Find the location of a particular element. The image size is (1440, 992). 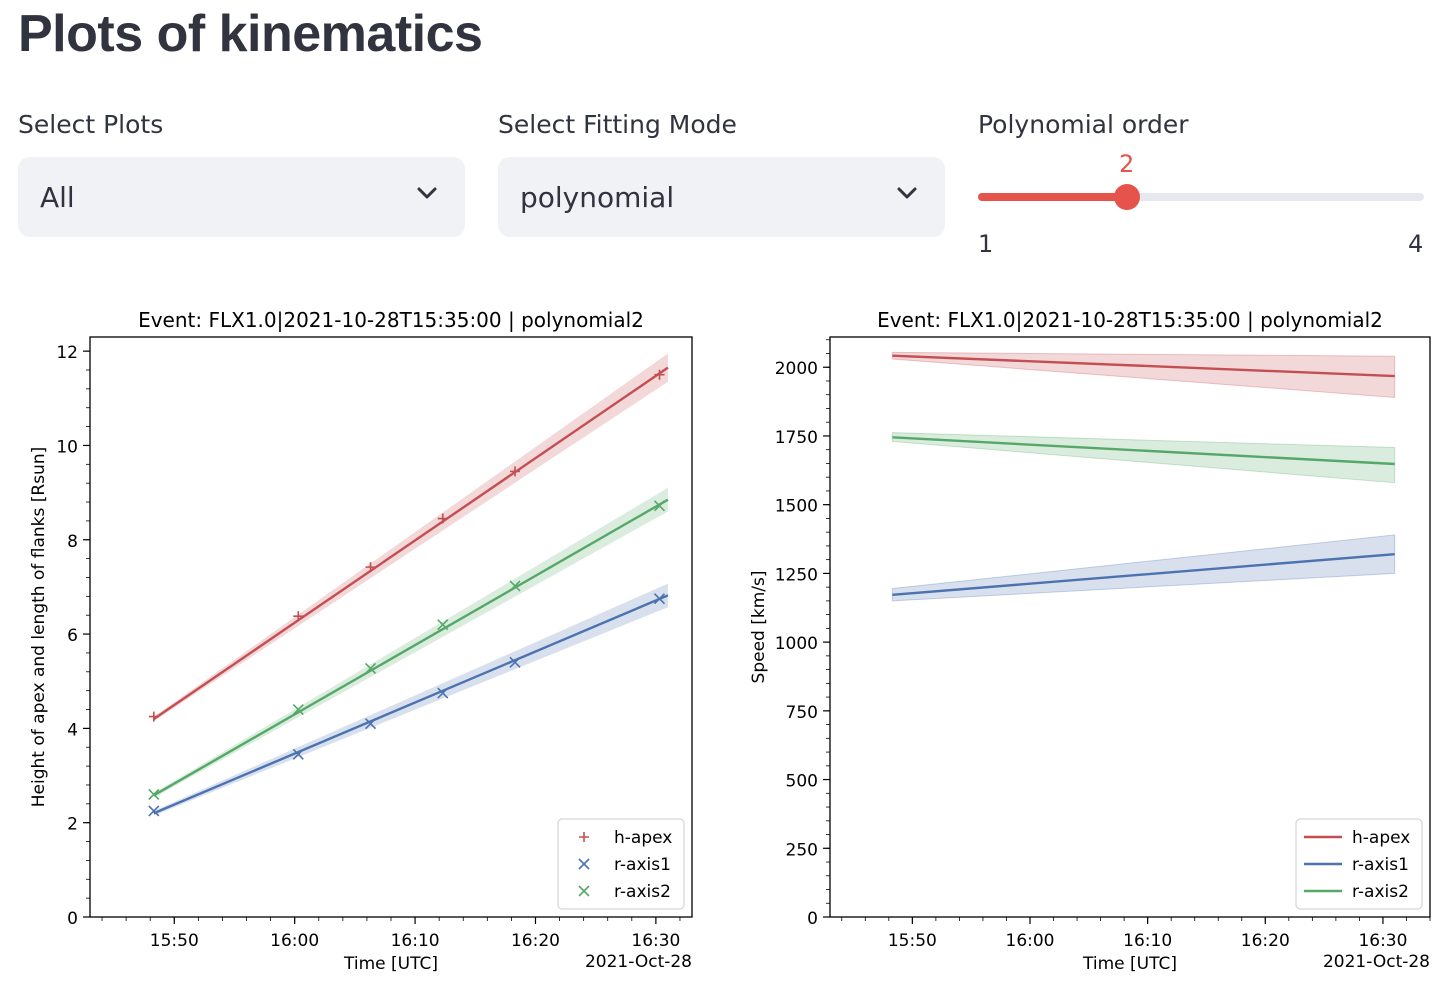

y-tick-label: 6 is located at coordinates (72, 636).